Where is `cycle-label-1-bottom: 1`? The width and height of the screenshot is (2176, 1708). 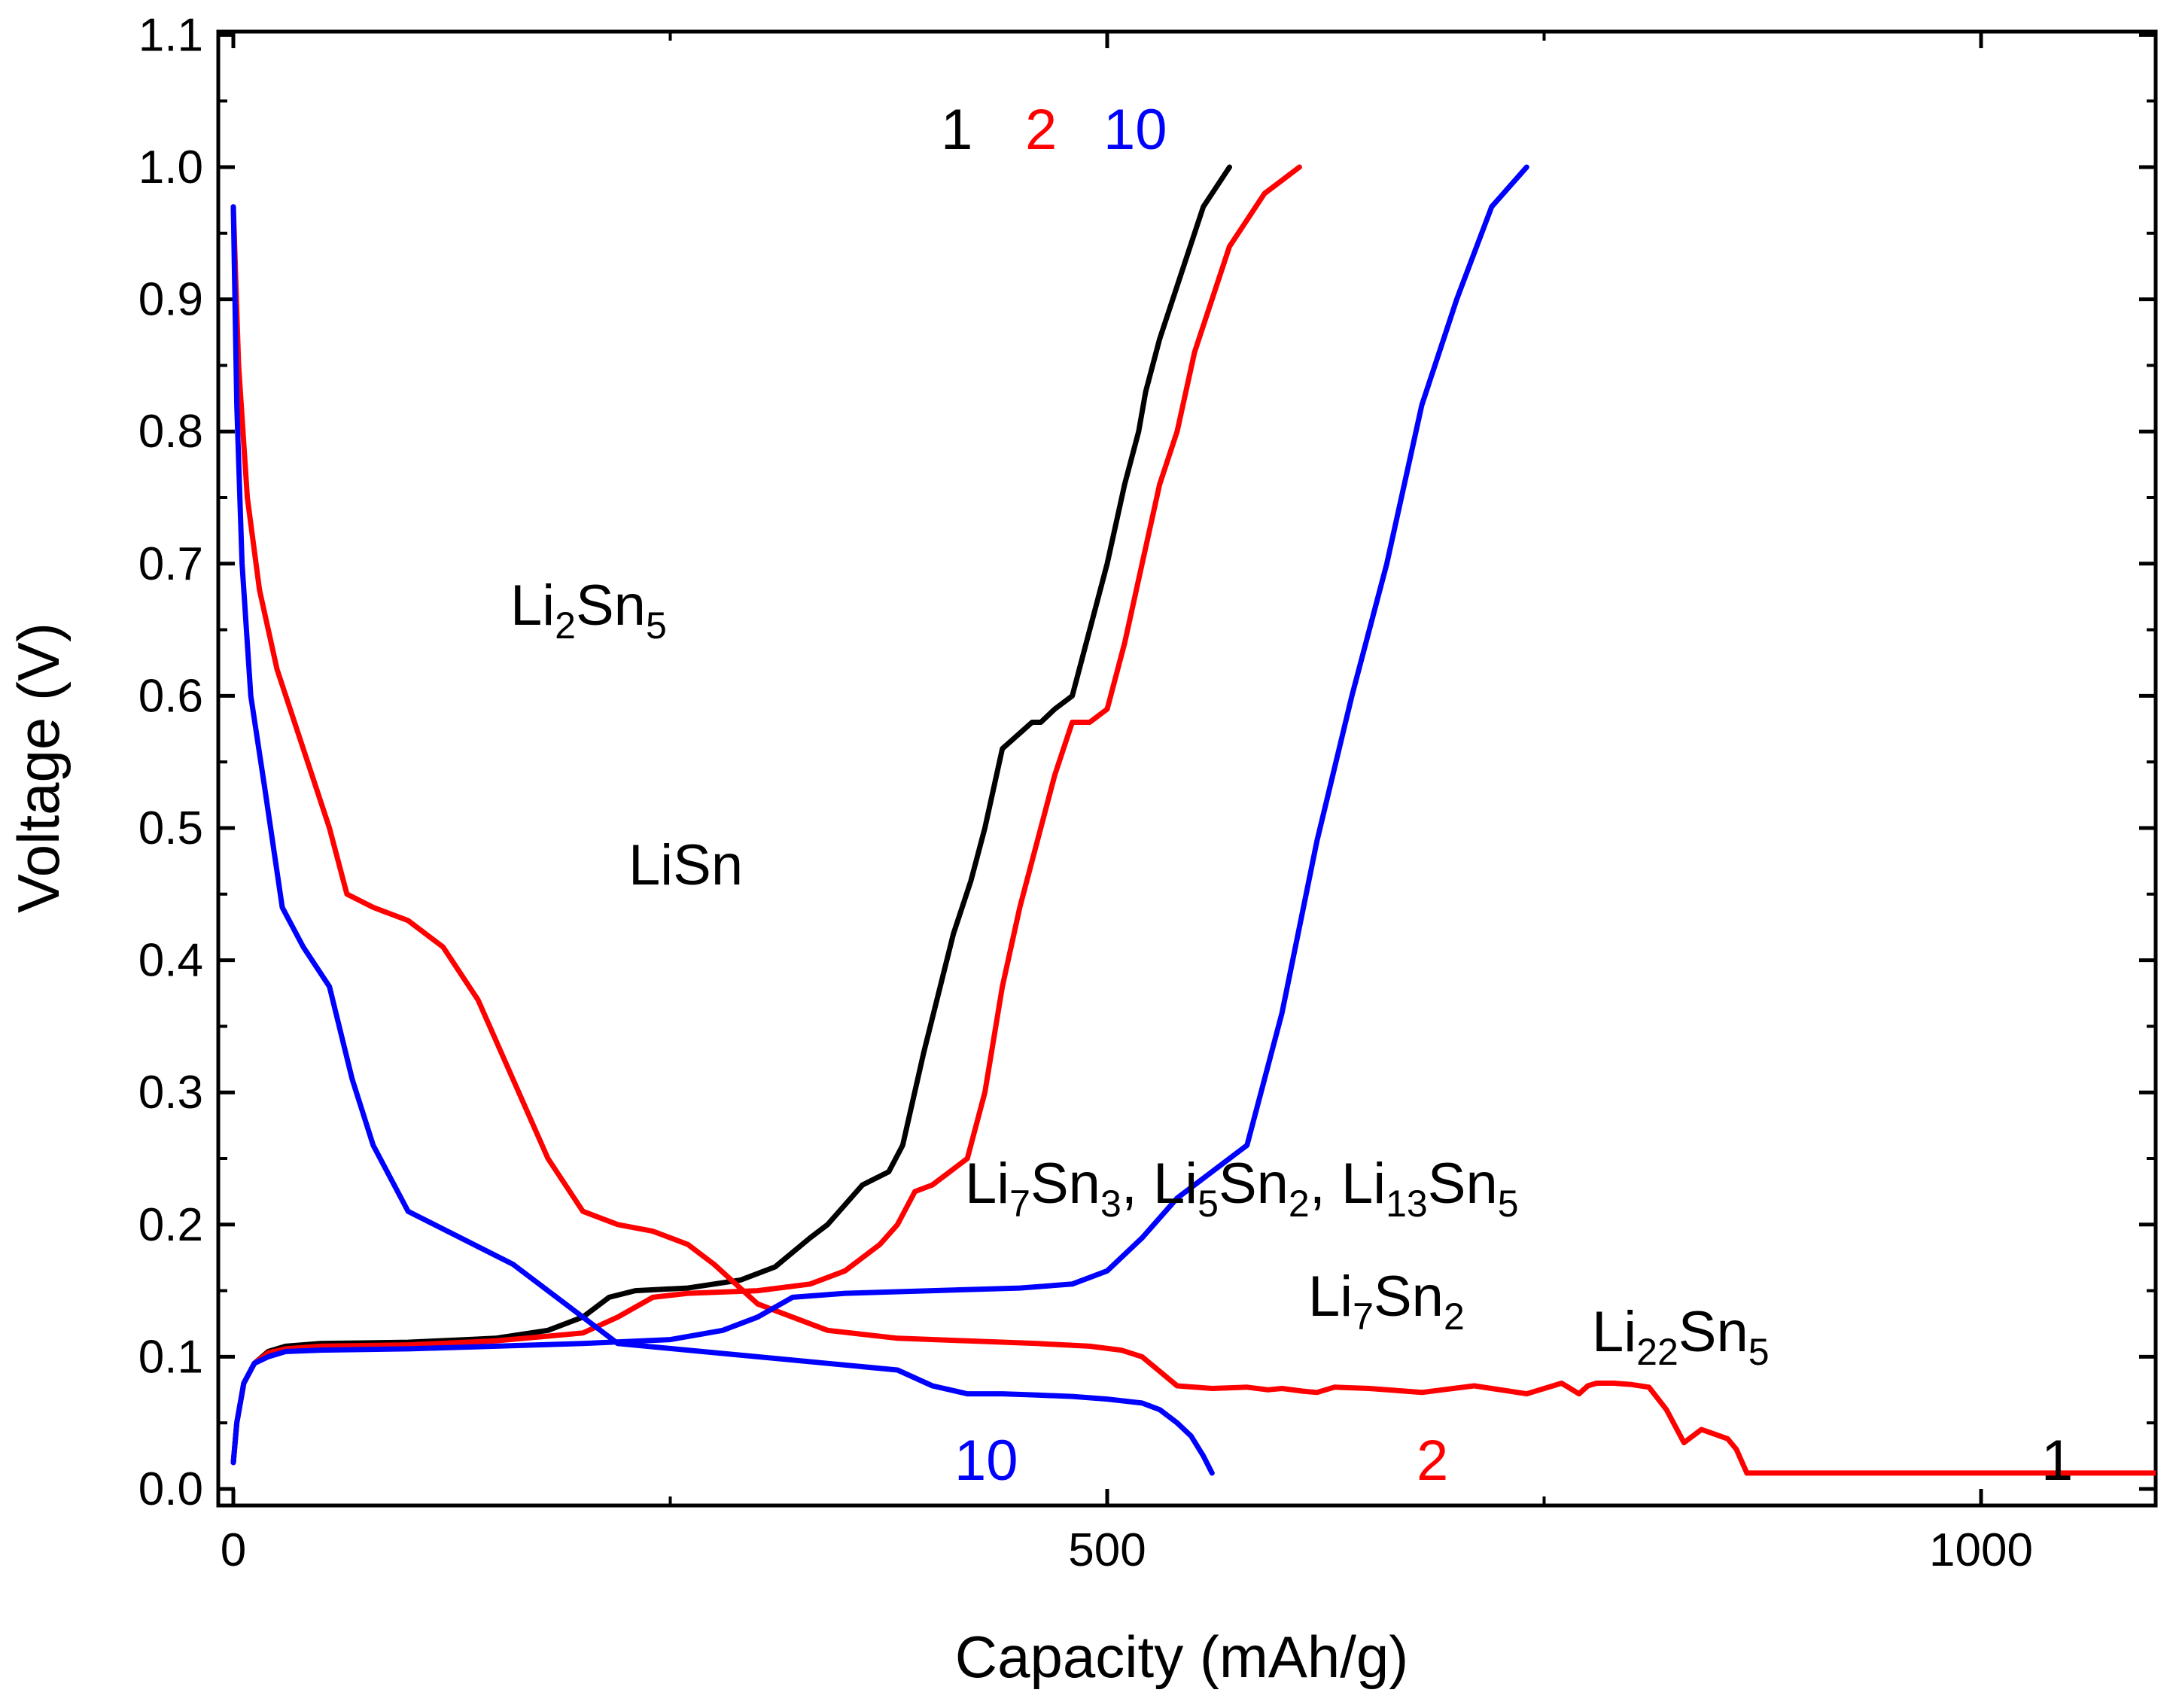 cycle-label-1-bottom: 1 is located at coordinates (2057, 1461).